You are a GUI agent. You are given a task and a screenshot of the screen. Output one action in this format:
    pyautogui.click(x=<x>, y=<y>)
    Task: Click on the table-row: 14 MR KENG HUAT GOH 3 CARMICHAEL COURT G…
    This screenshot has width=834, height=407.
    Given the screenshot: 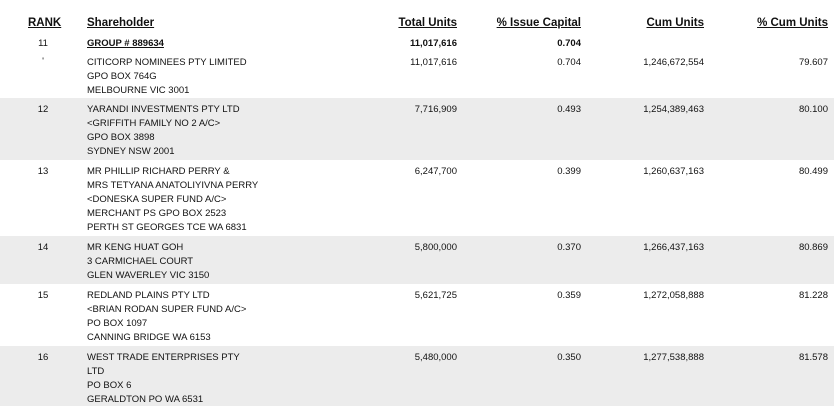 What is the action you would take?
    pyautogui.click(x=417, y=260)
    